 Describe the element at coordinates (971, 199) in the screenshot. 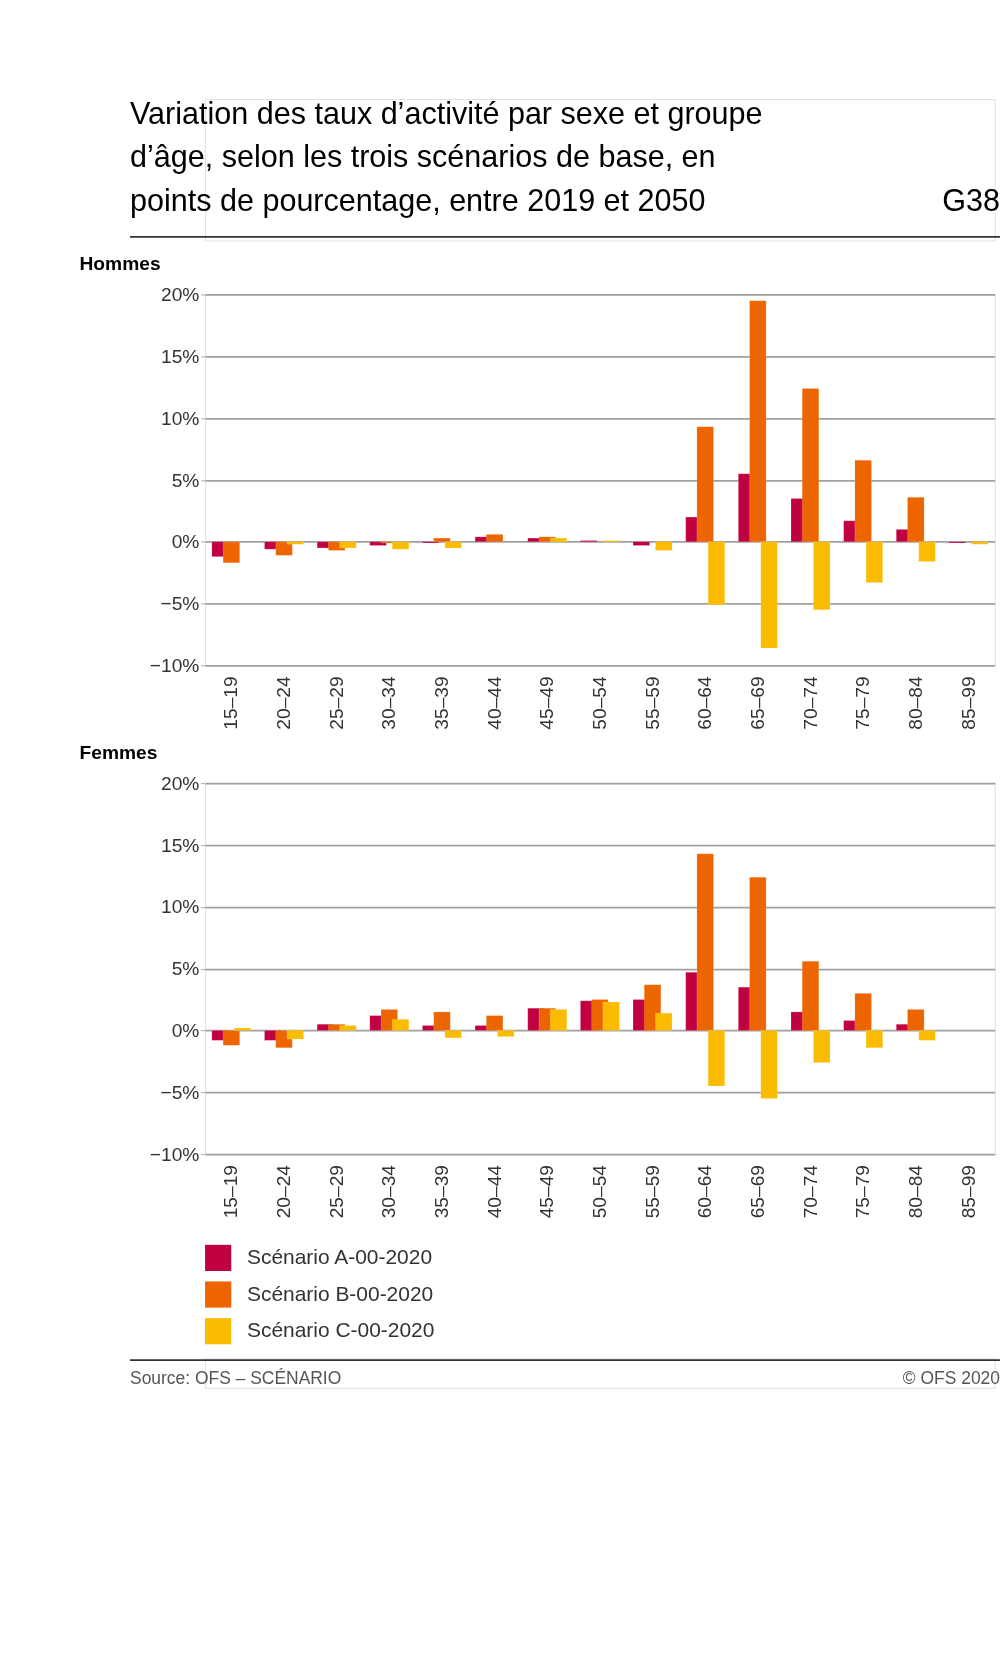

I see `text: G38` at that location.